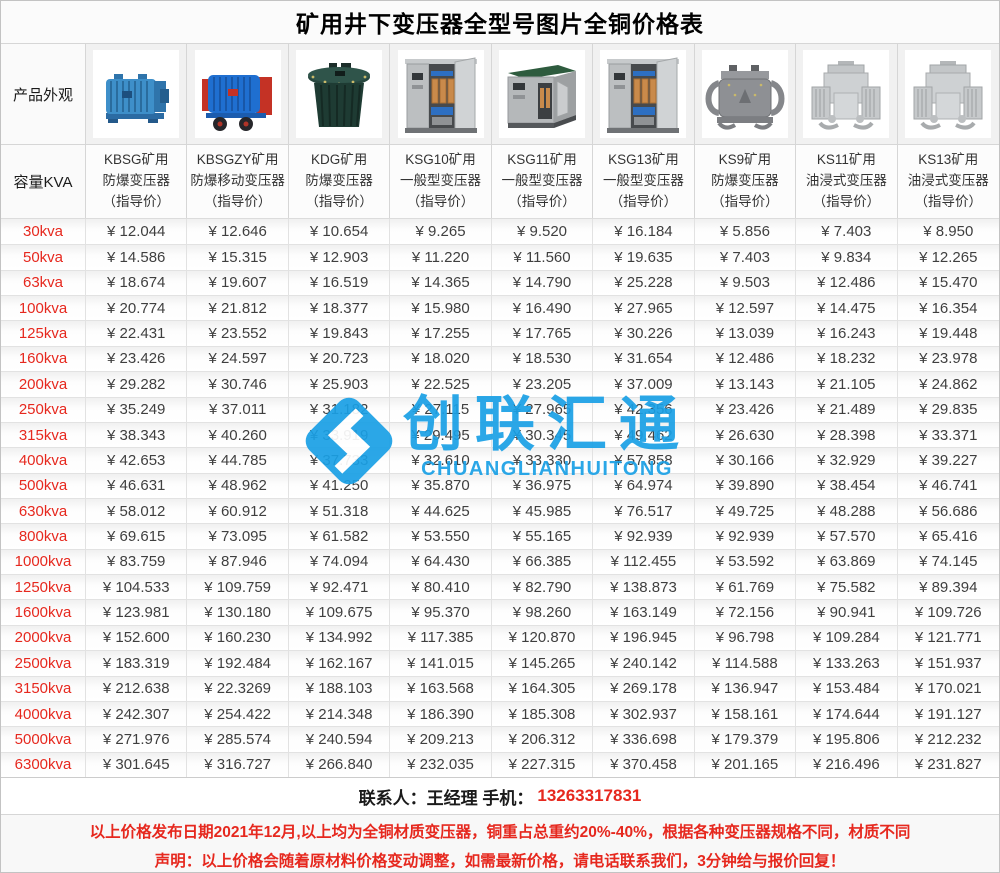 This screenshot has height=873, width=1000. What do you see at coordinates (746, 359) in the screenshot?
I see `price-cell: ¥ 12.486` at bounding box center [746, 359].